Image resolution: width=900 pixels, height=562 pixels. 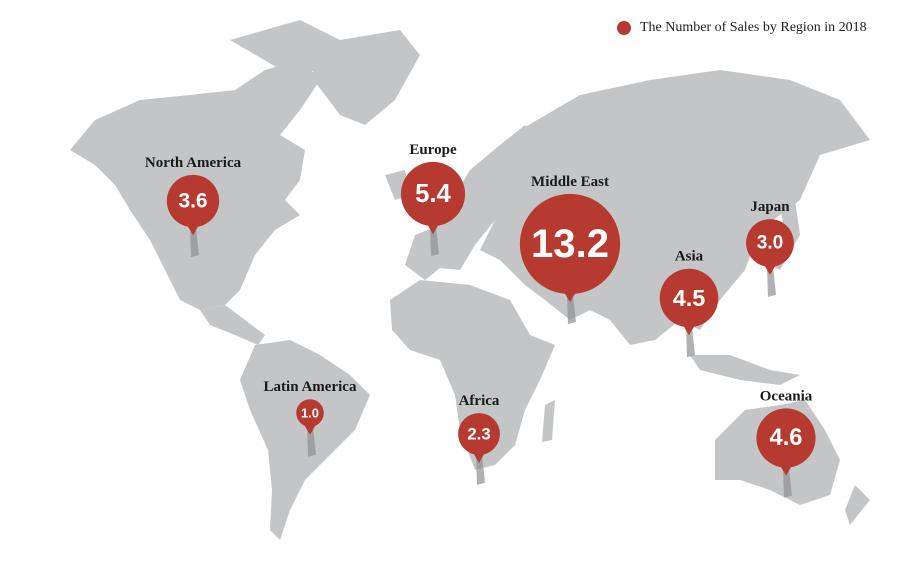 I want to click on pin: 2.3 Africa, so click(x=479, y=439).